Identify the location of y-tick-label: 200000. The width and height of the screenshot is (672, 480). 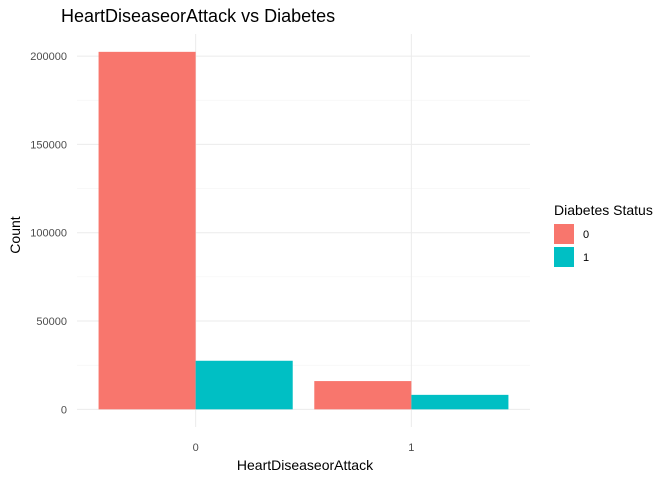
(48, 57).